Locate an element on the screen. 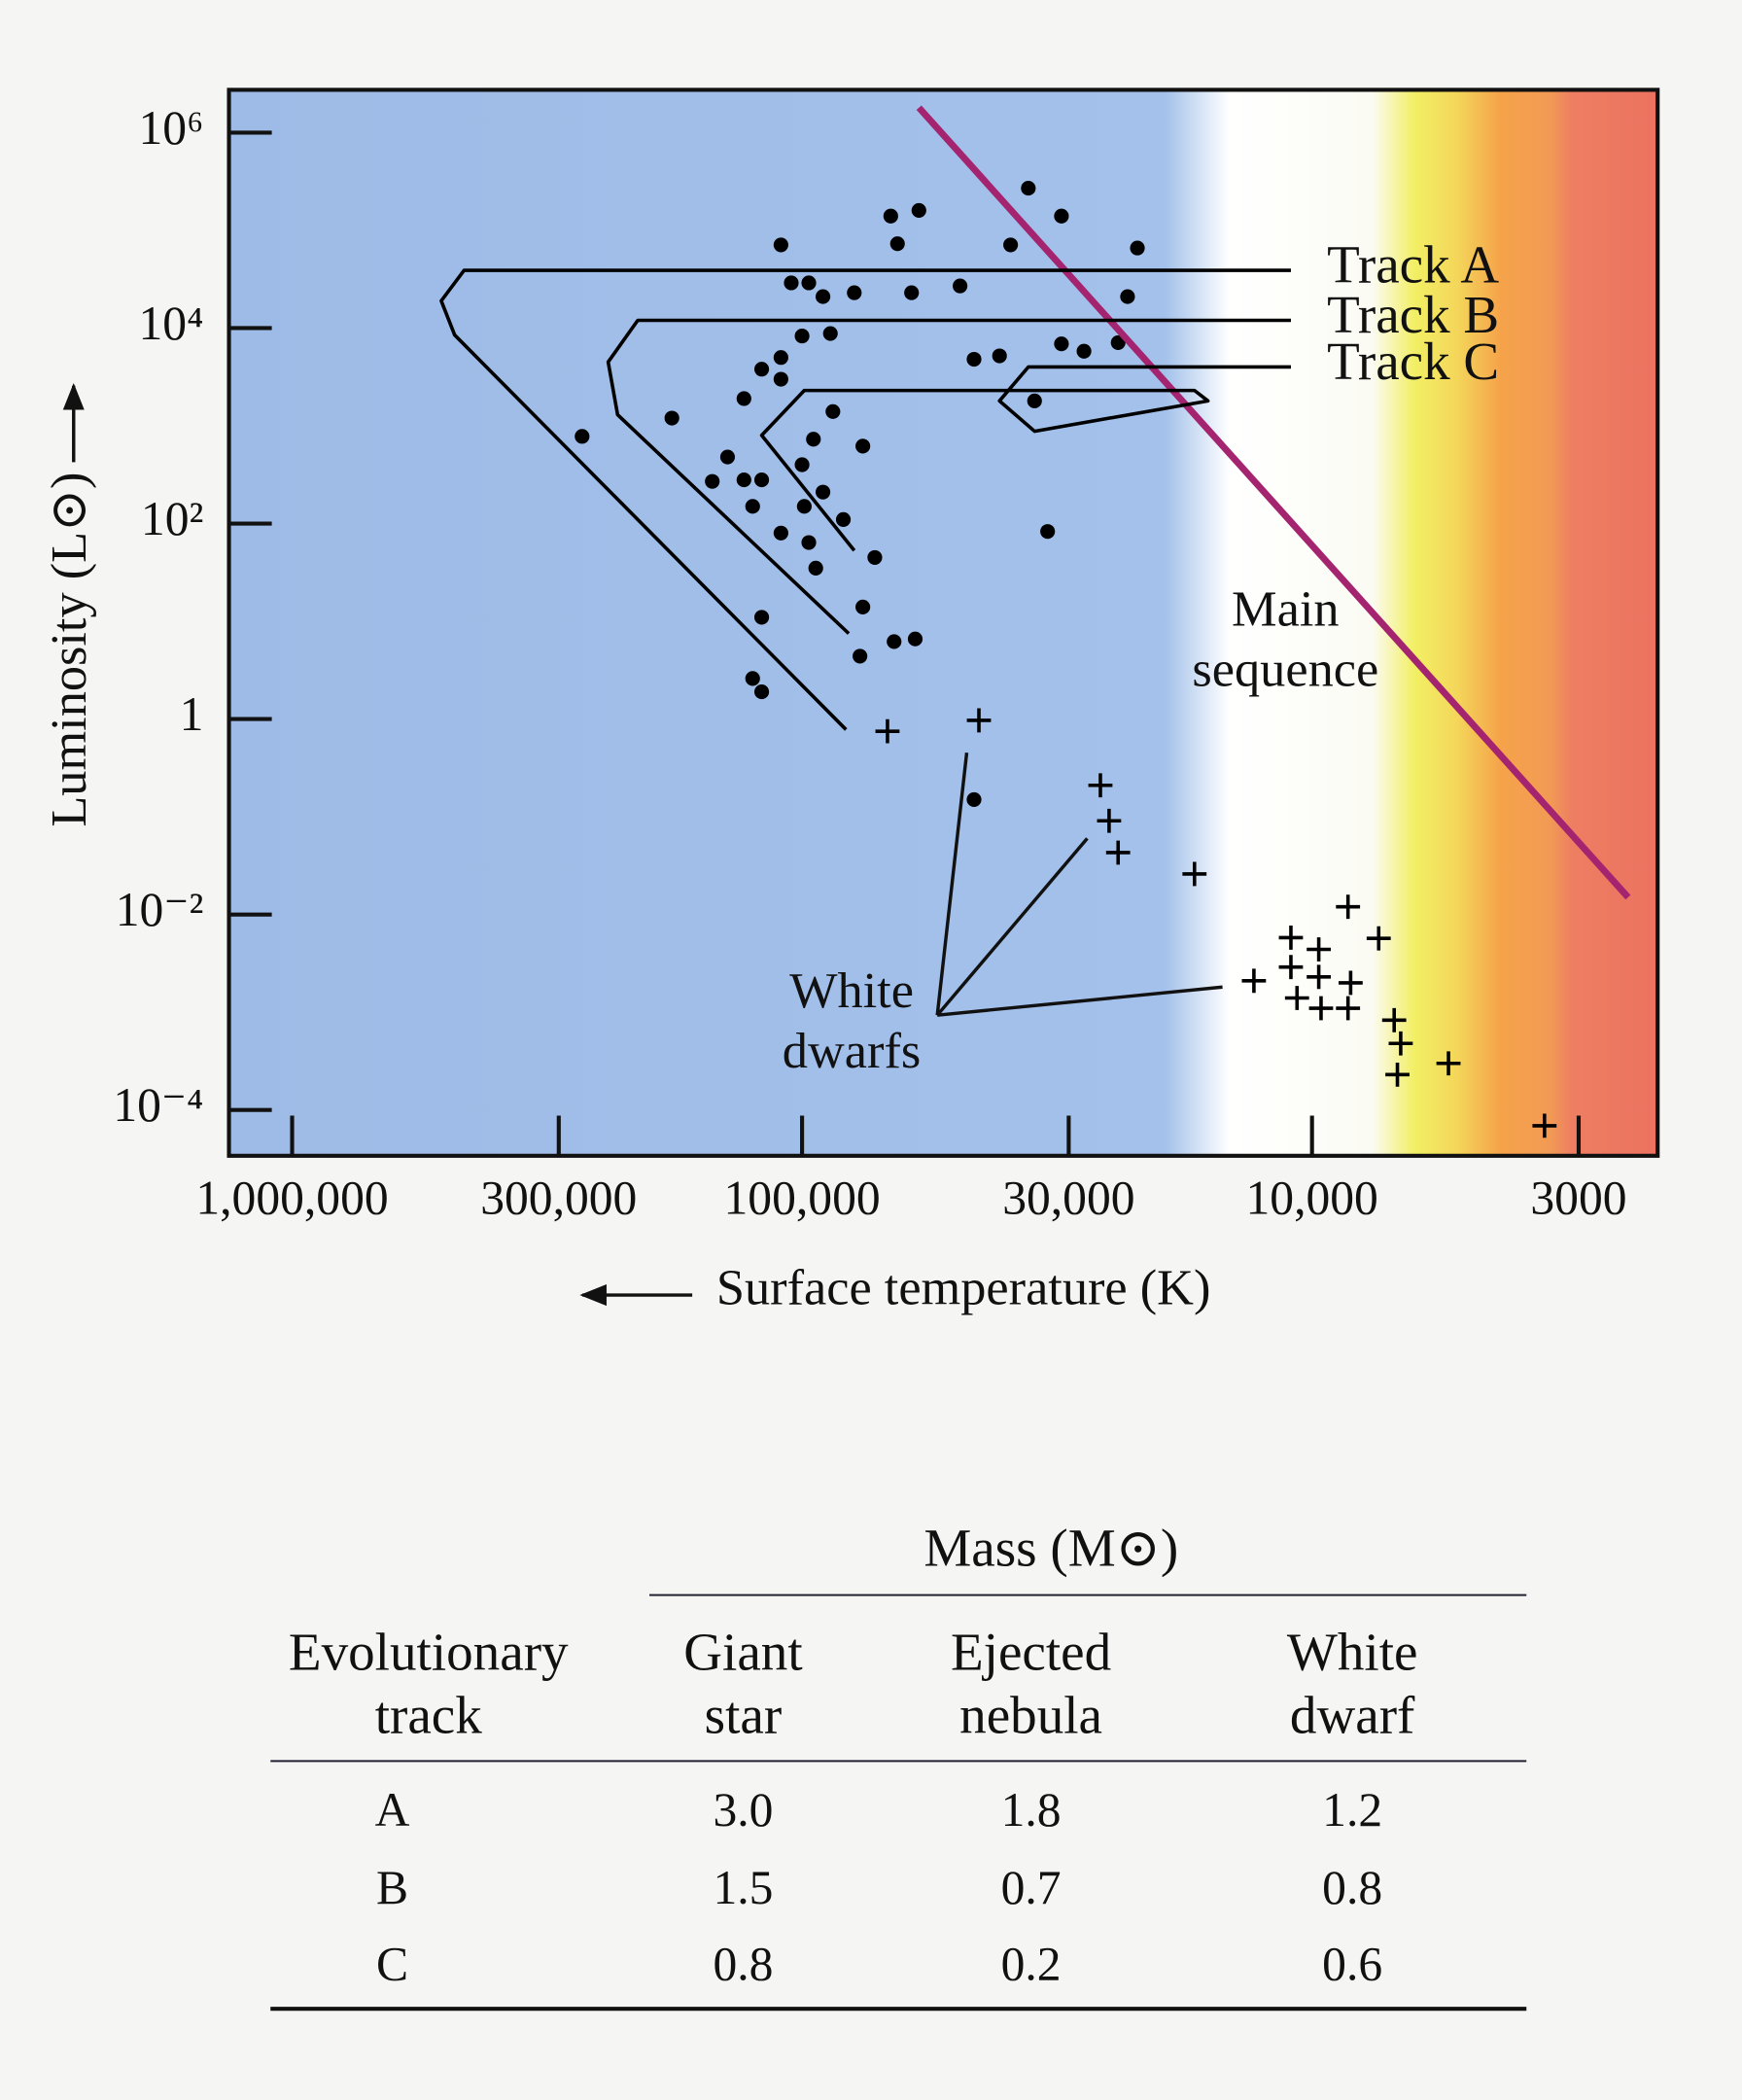  track-label: Track A is located at coordinates (1413, 265).